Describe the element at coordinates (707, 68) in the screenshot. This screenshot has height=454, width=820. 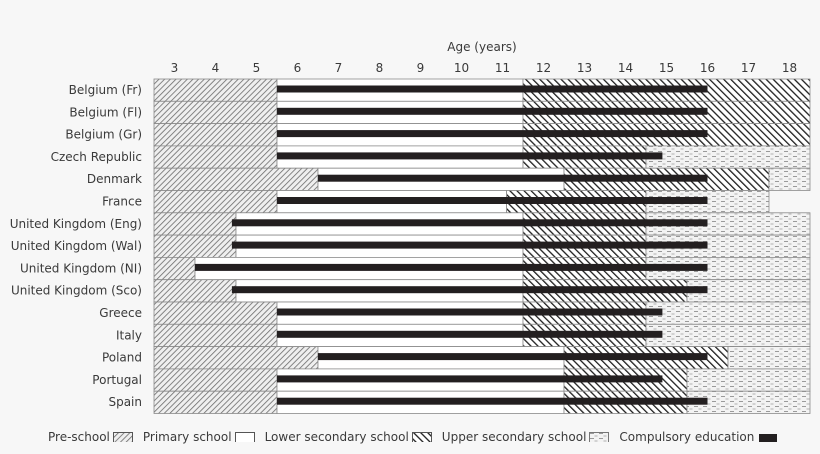
I see `x-tick-label: 16` at that location.